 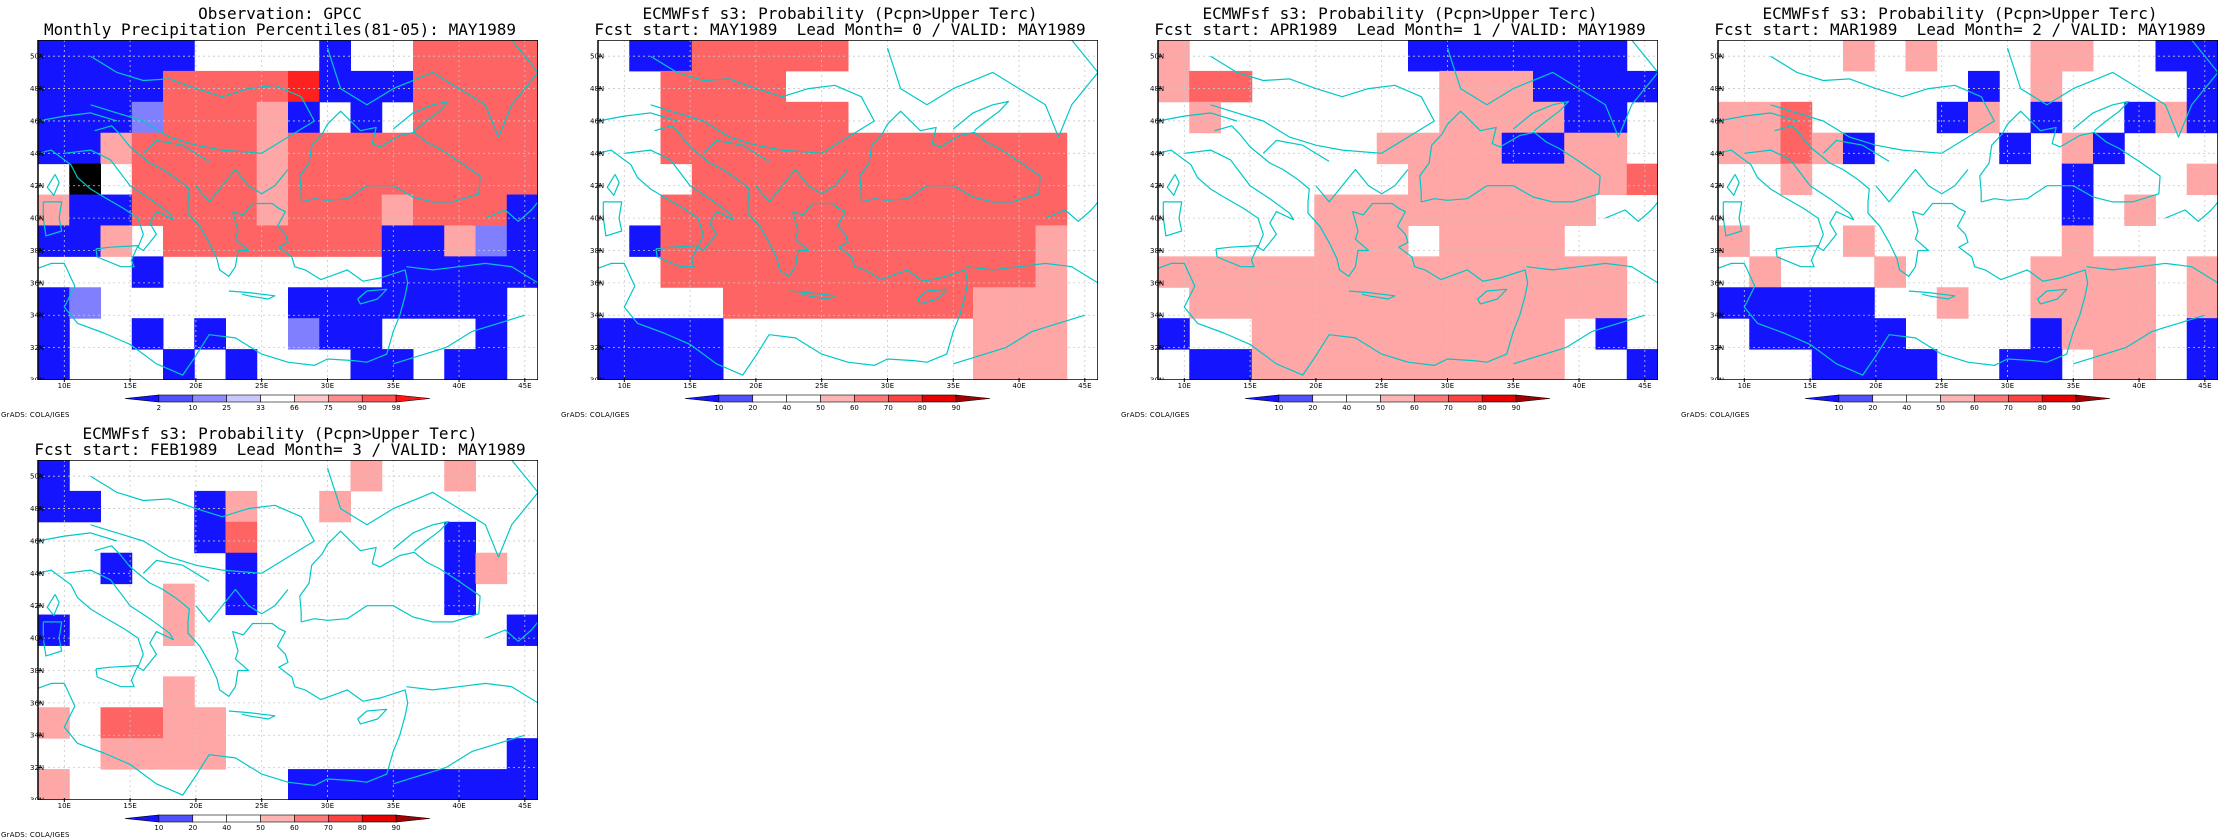 I want to click on y-tick-label: 36N, so click(x=37, y=283).